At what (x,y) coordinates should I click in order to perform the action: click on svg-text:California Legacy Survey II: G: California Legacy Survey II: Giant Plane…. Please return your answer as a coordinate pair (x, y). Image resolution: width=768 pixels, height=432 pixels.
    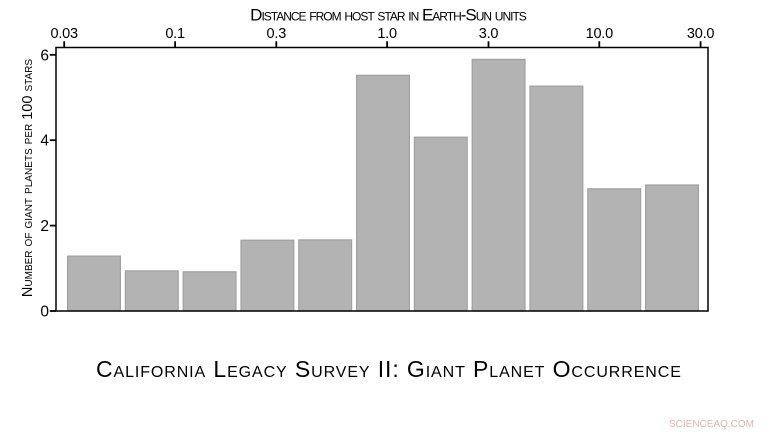
    Looking at the image, I should click on (389, 369).